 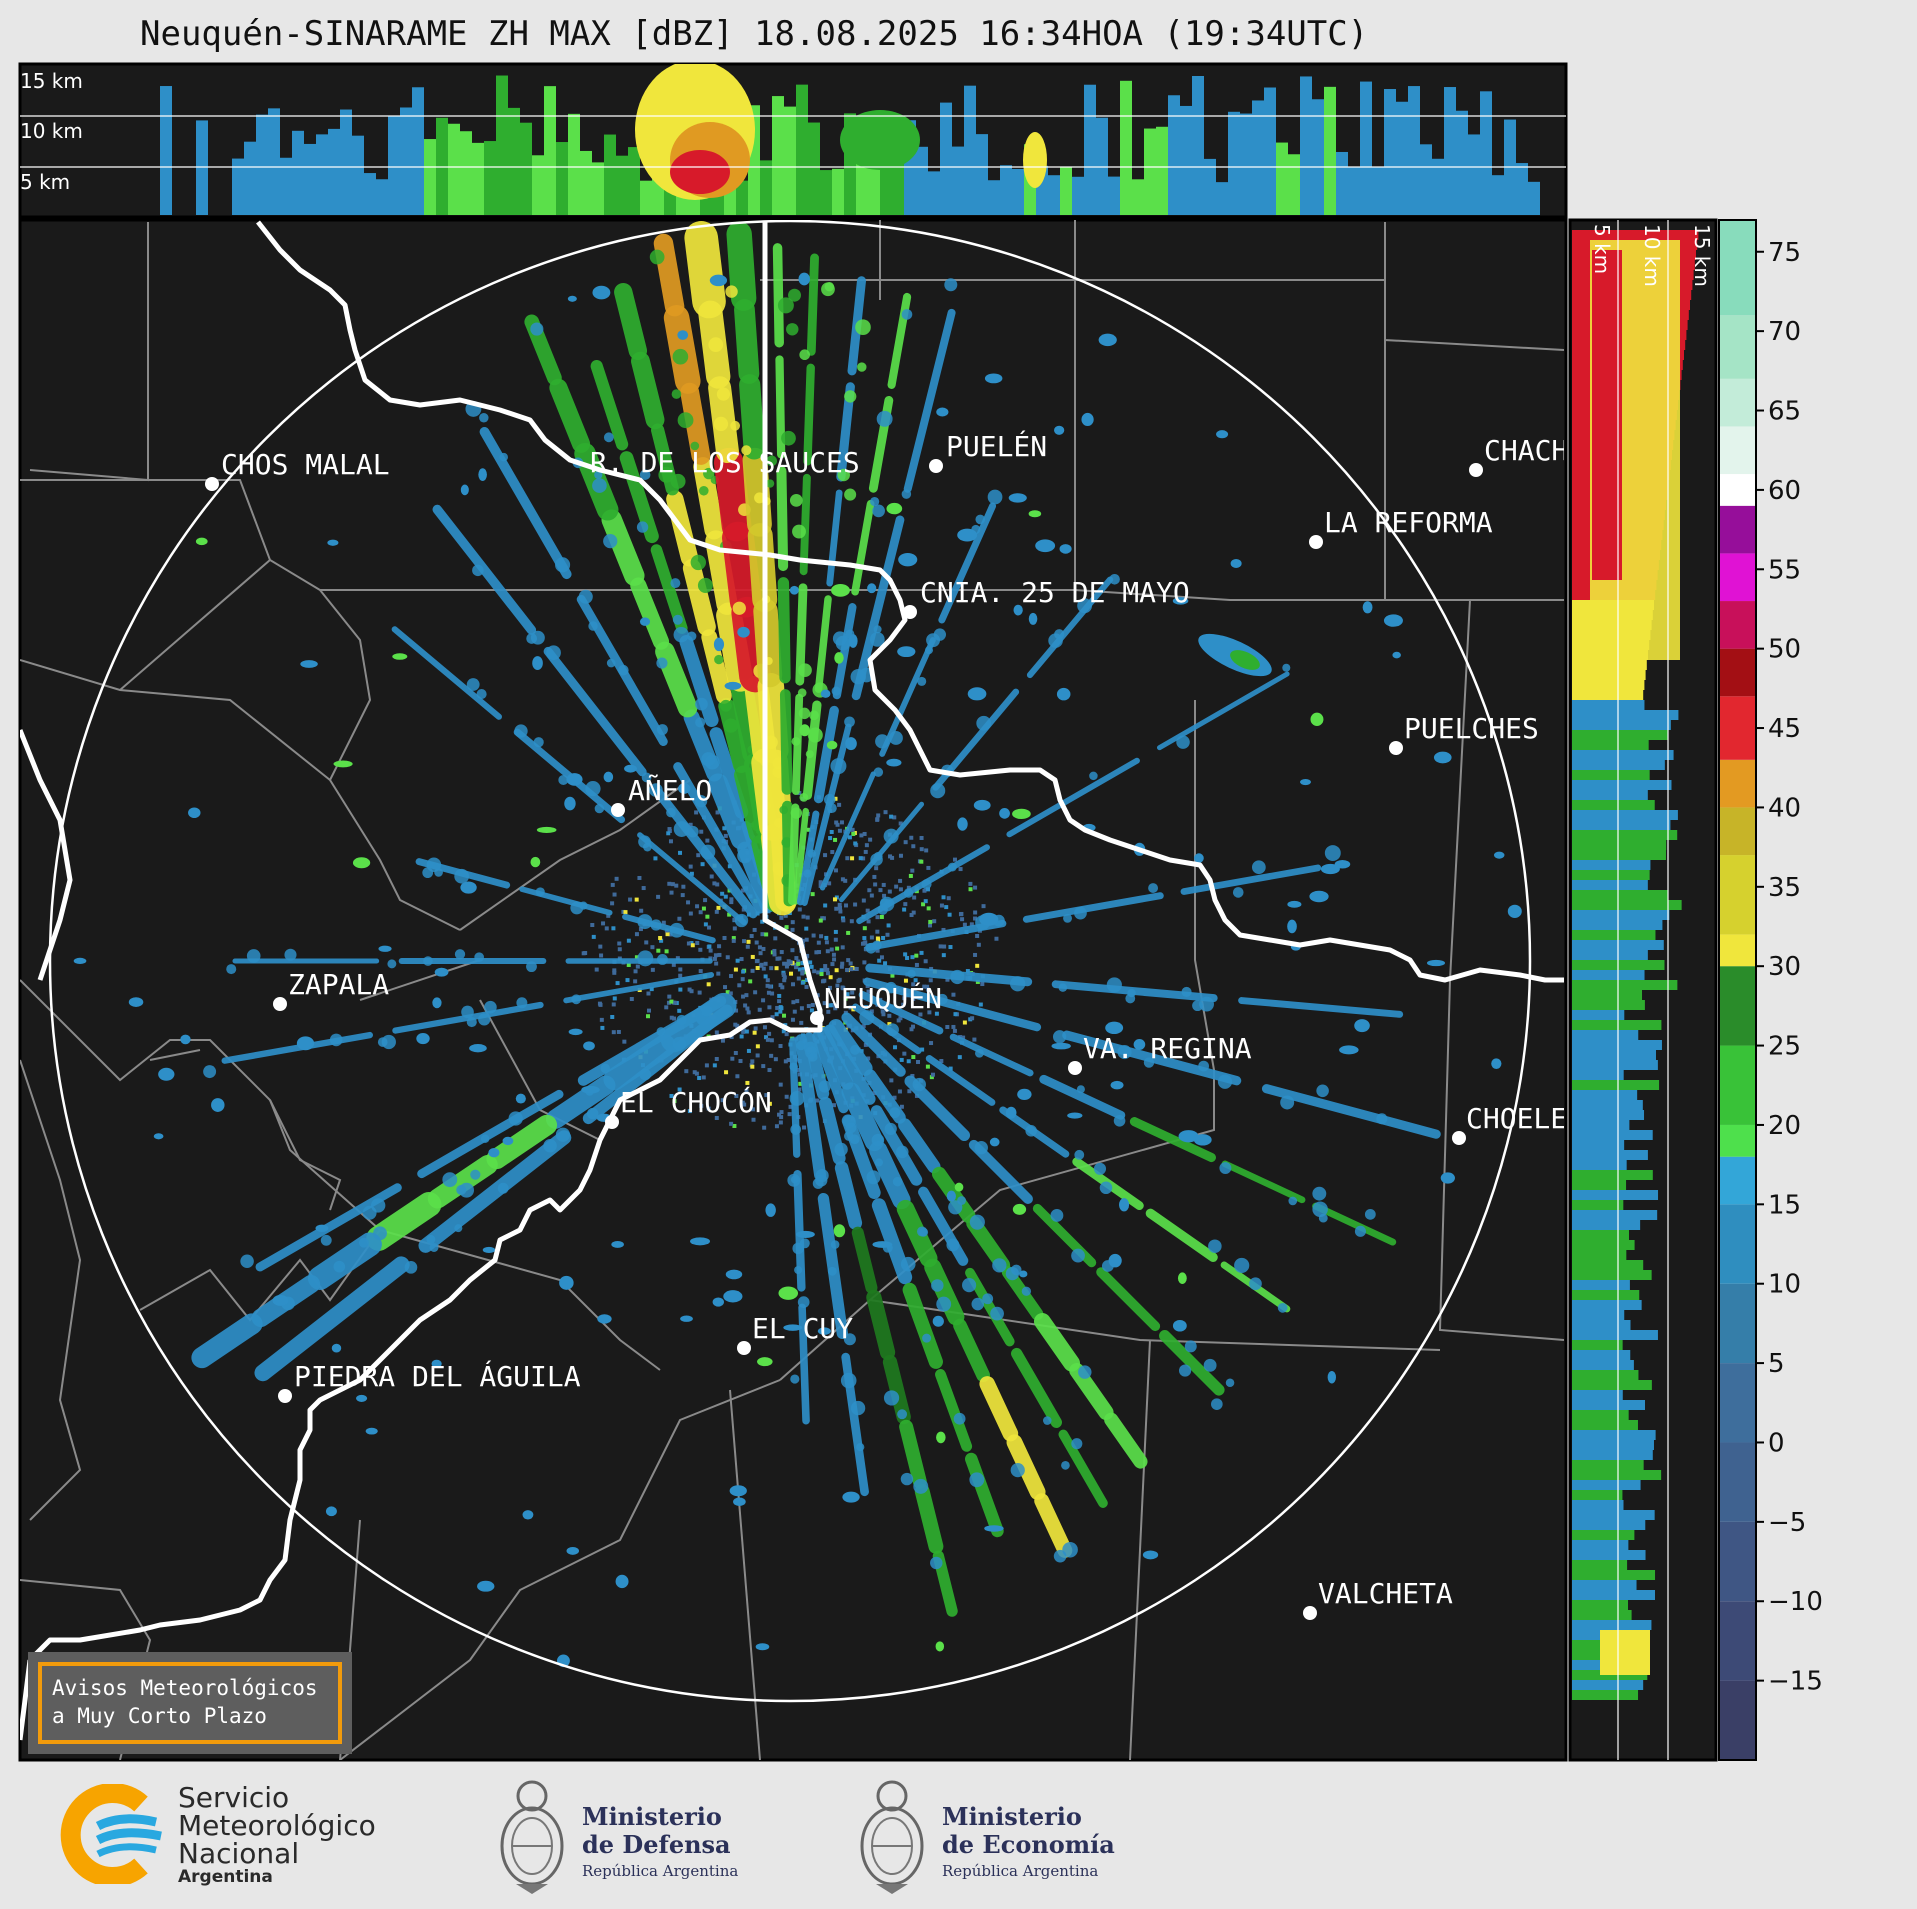 I want to click on colorbar-tick-label: 45, so click(x=1784, y=729).